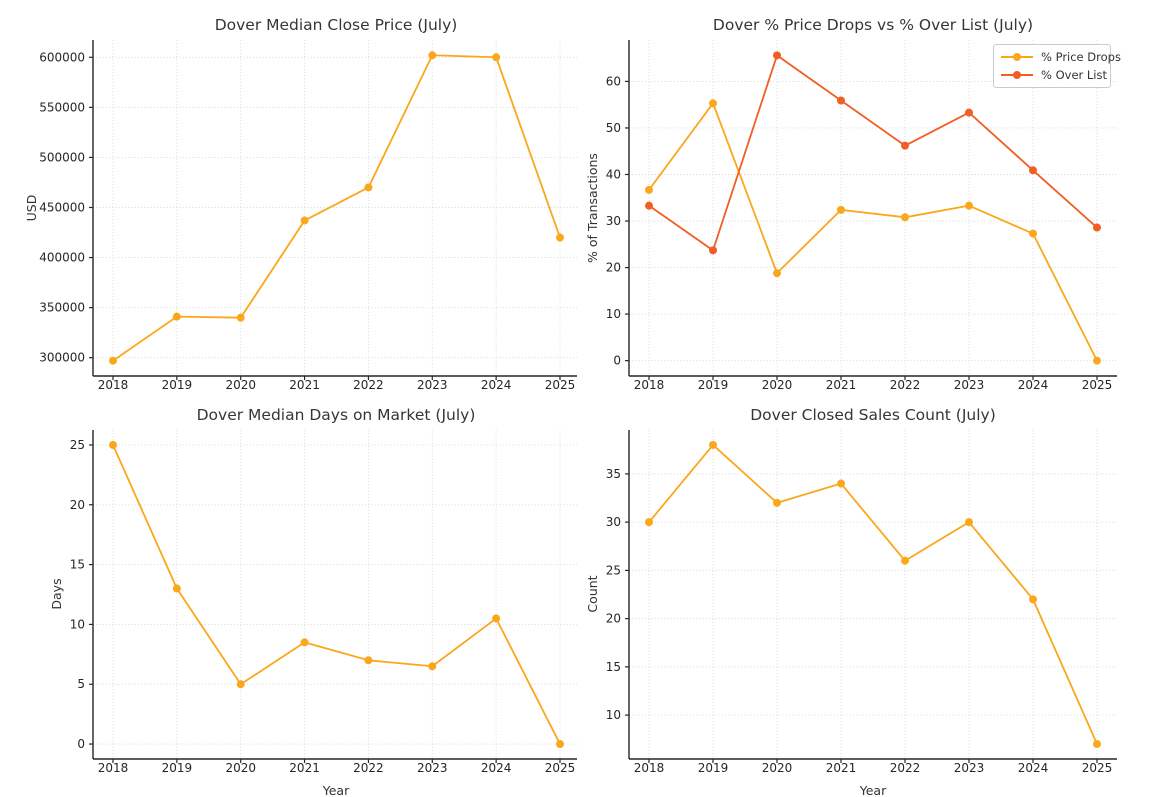 The image size is (1153, 797). What do you see at coordinates (336, 415) in the screenshot?
I see `chart-title: Dover Median Days on Market (July)` at bounding box center [336, 415].